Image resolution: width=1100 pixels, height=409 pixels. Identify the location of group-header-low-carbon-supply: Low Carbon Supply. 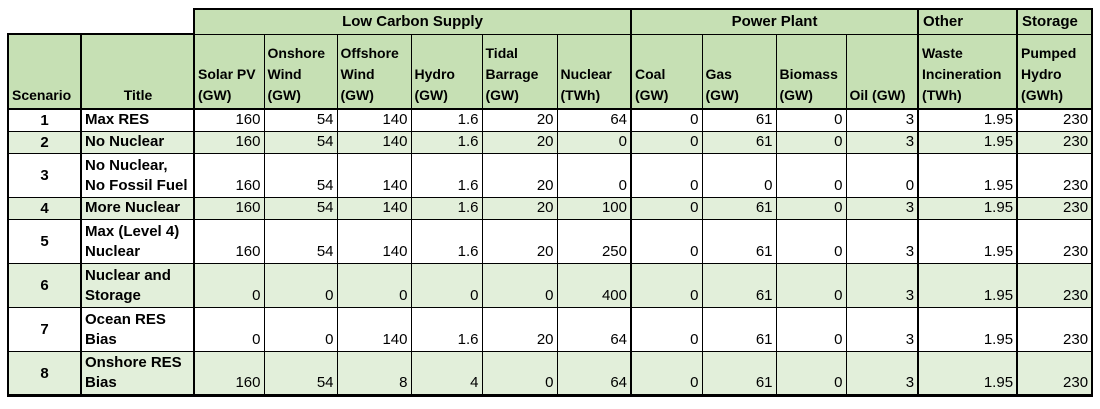
(412, 21).